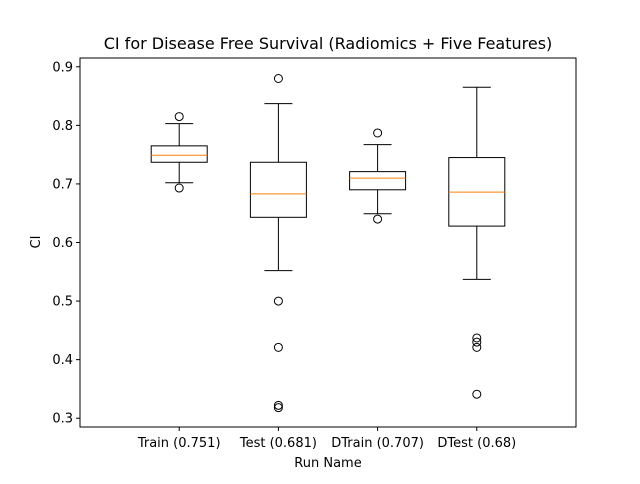 The height and width of the screenshot is (484, 640). I want to click on y-tick-label: 0.7, so click(62, 184).